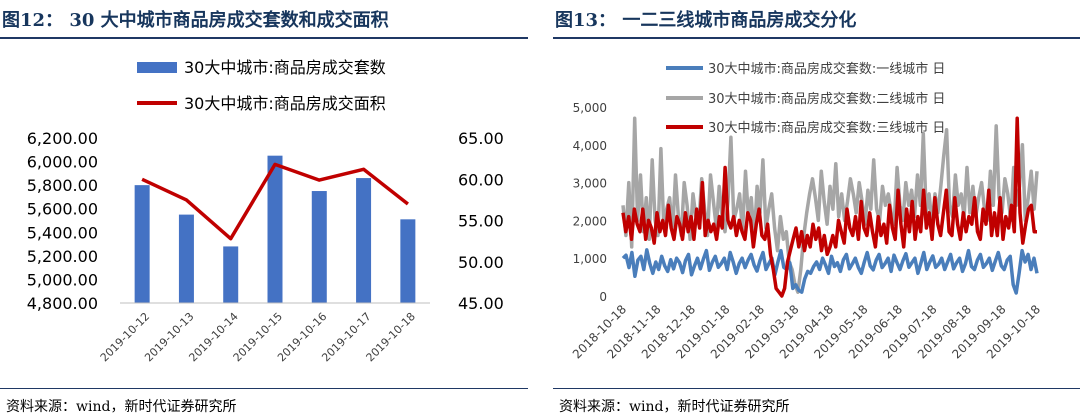 This screenshot has height=420, width=1080. What do you see at coordinates (826, 128) in the screenshot?
I see `legend-label-tier3: 30大中城市:商品房成交套数:三线城市 日` at bounding box center [826, 128].